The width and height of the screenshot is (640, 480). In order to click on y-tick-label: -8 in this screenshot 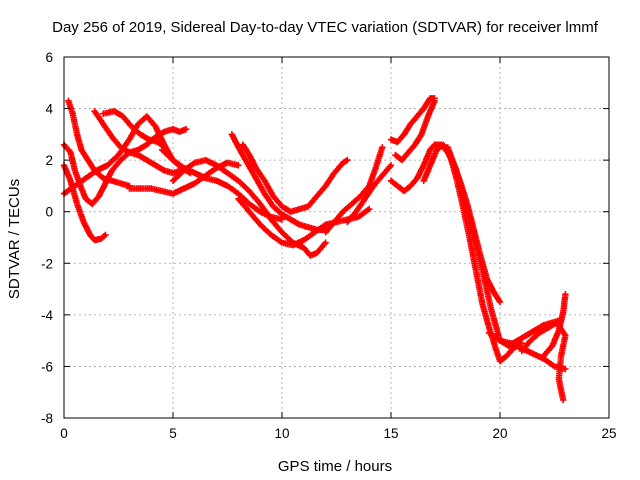, I will do `click(47, 418)`.